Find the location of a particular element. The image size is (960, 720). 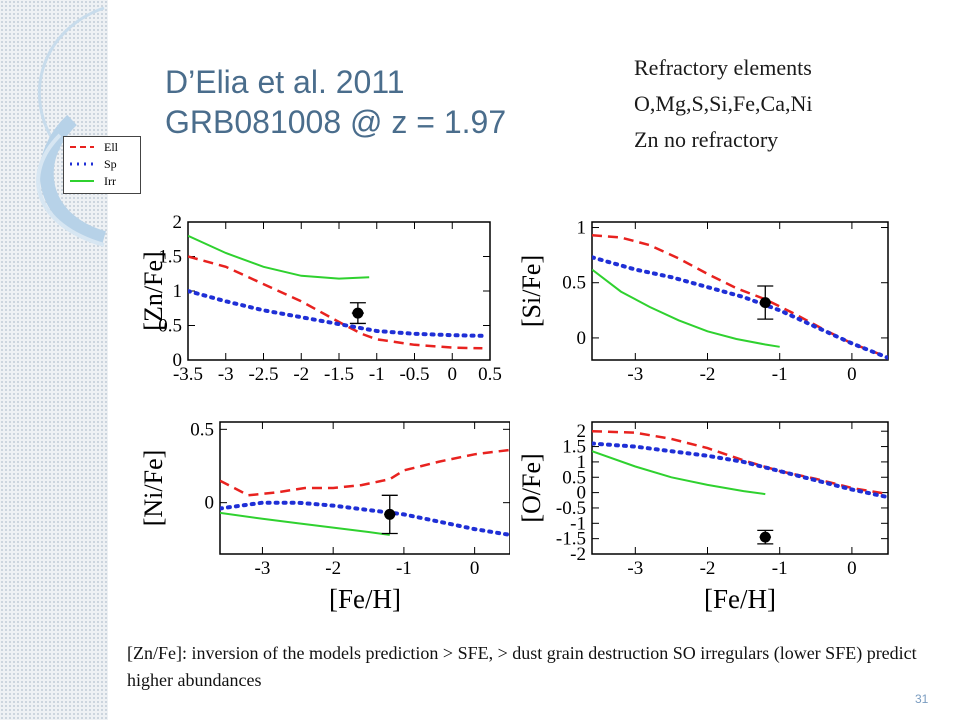

legend-label-irr: Irr is located at coordinates (110, 181).